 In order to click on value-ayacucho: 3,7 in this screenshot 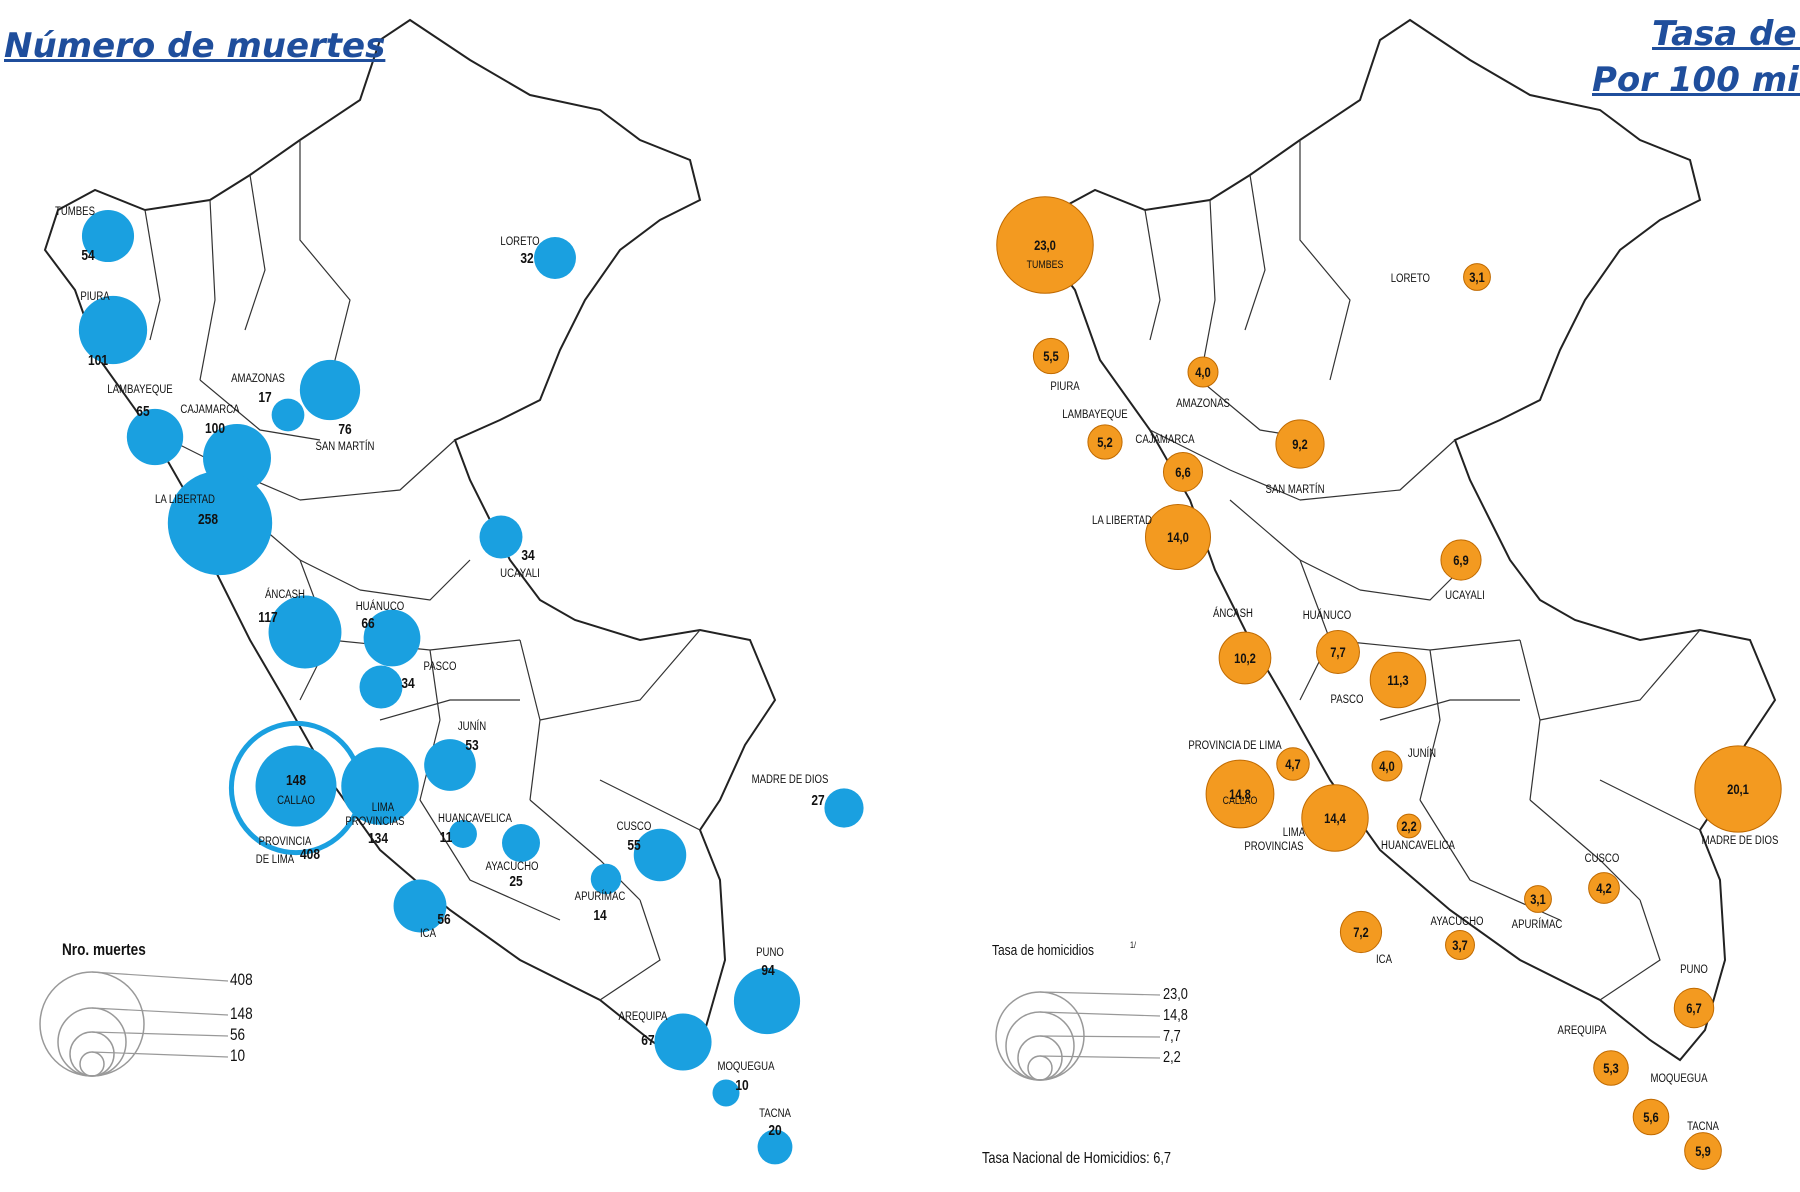, I will do `click(1460, 945)`.